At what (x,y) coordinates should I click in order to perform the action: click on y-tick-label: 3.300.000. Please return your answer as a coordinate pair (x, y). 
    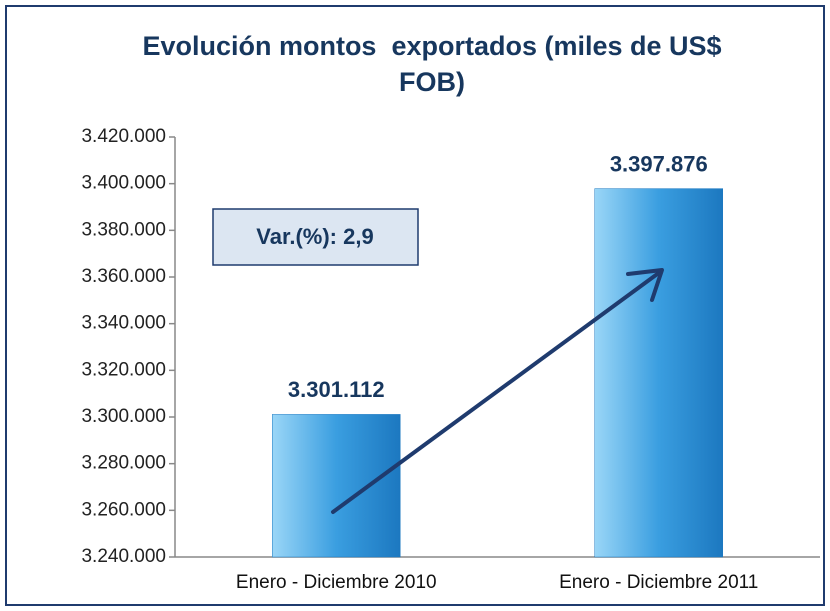
    Looking at the image, I should click on (123, 416).